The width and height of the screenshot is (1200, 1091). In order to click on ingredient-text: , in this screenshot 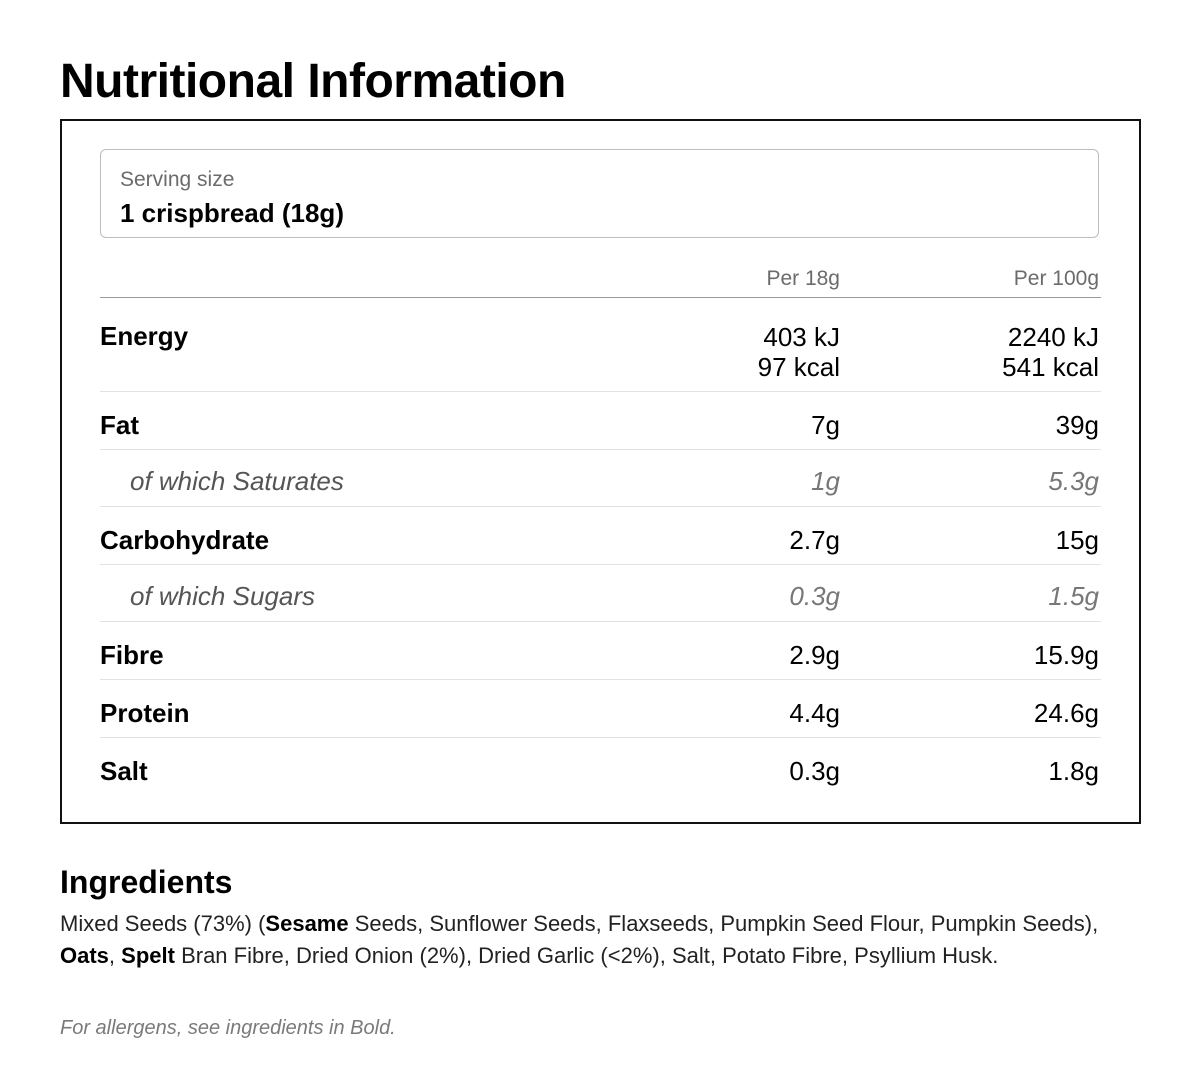, I will do `click(115, 955)`.